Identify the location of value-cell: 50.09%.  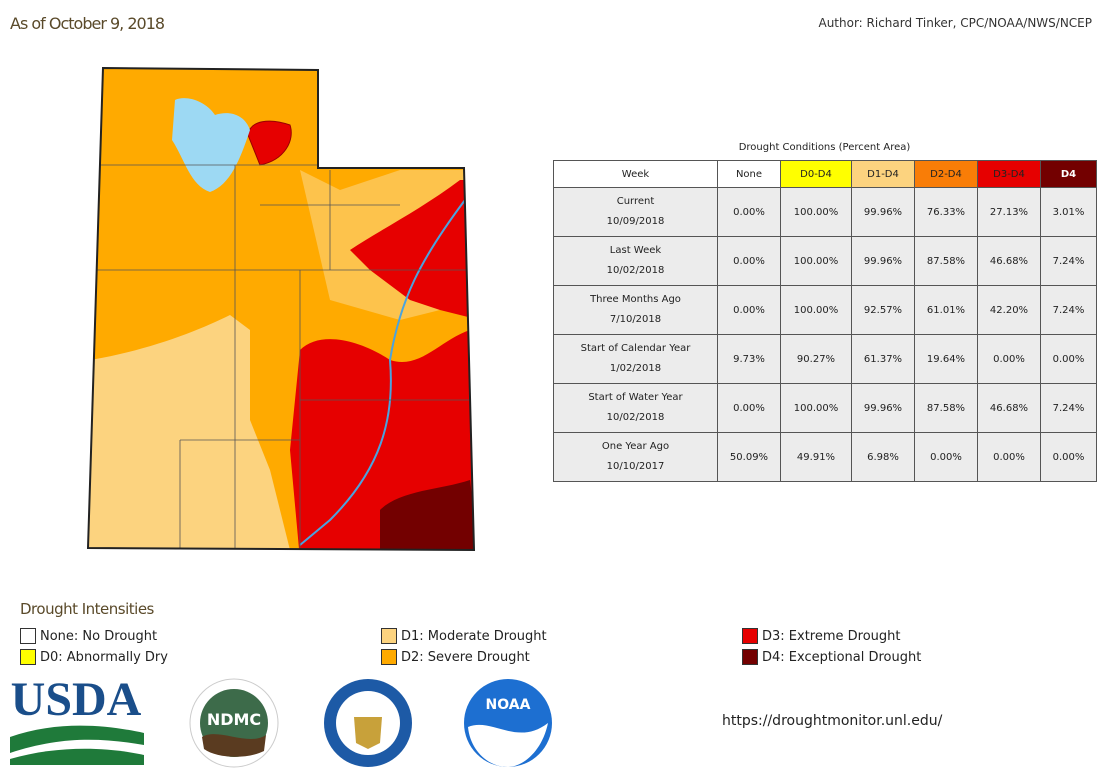
(749, 457).